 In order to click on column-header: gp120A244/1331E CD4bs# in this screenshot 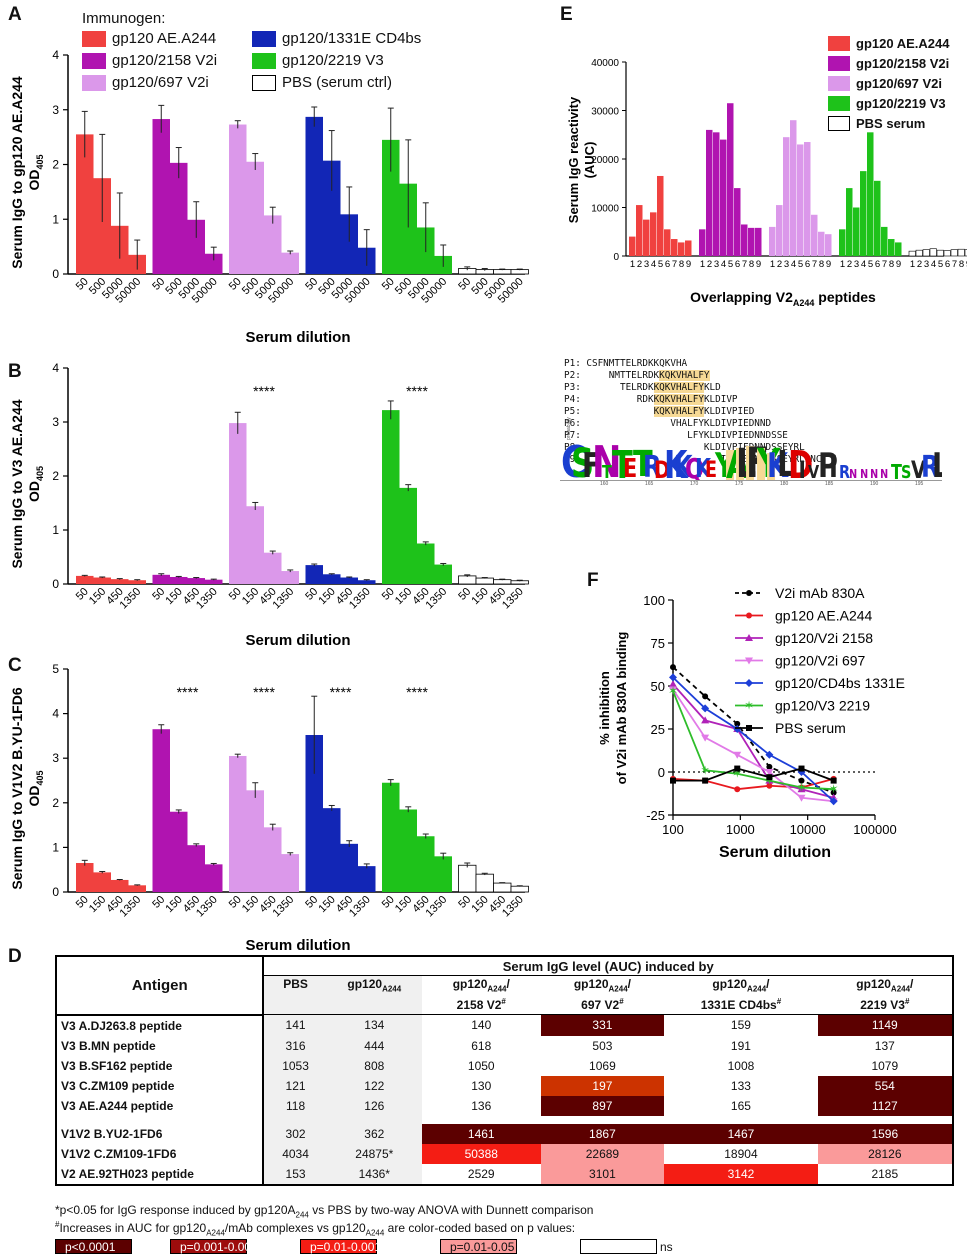, I will do `click(741, 995)`.